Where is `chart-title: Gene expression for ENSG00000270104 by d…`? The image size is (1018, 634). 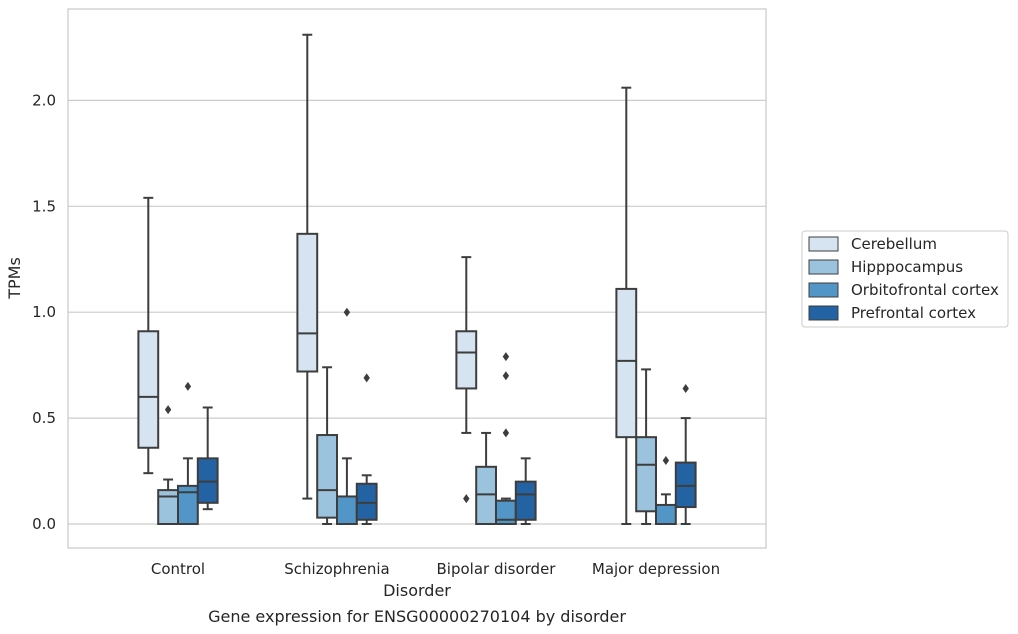 chart-title: Gene expression for ENSG00000270104 by d… is located at coordinates (417, 616).